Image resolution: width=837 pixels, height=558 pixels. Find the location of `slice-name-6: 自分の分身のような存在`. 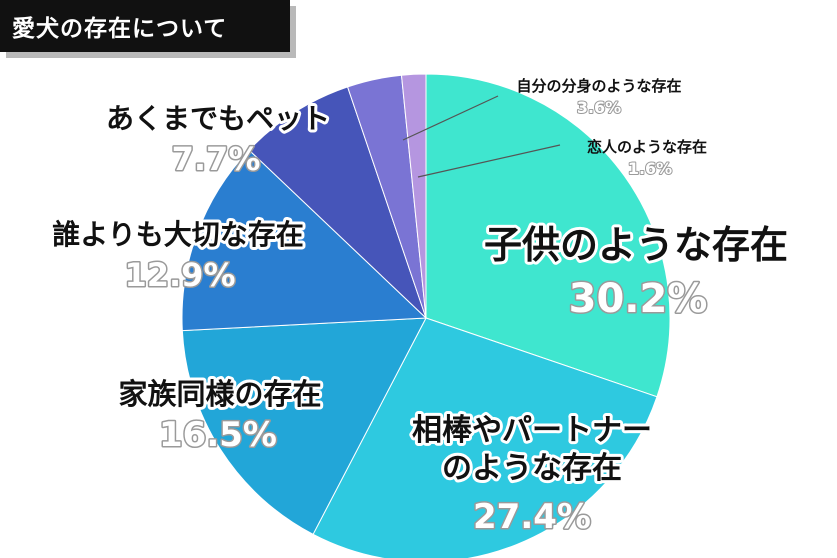

slice-name-6: 自分の分身のような存在 is located at coordinates (598, 86).